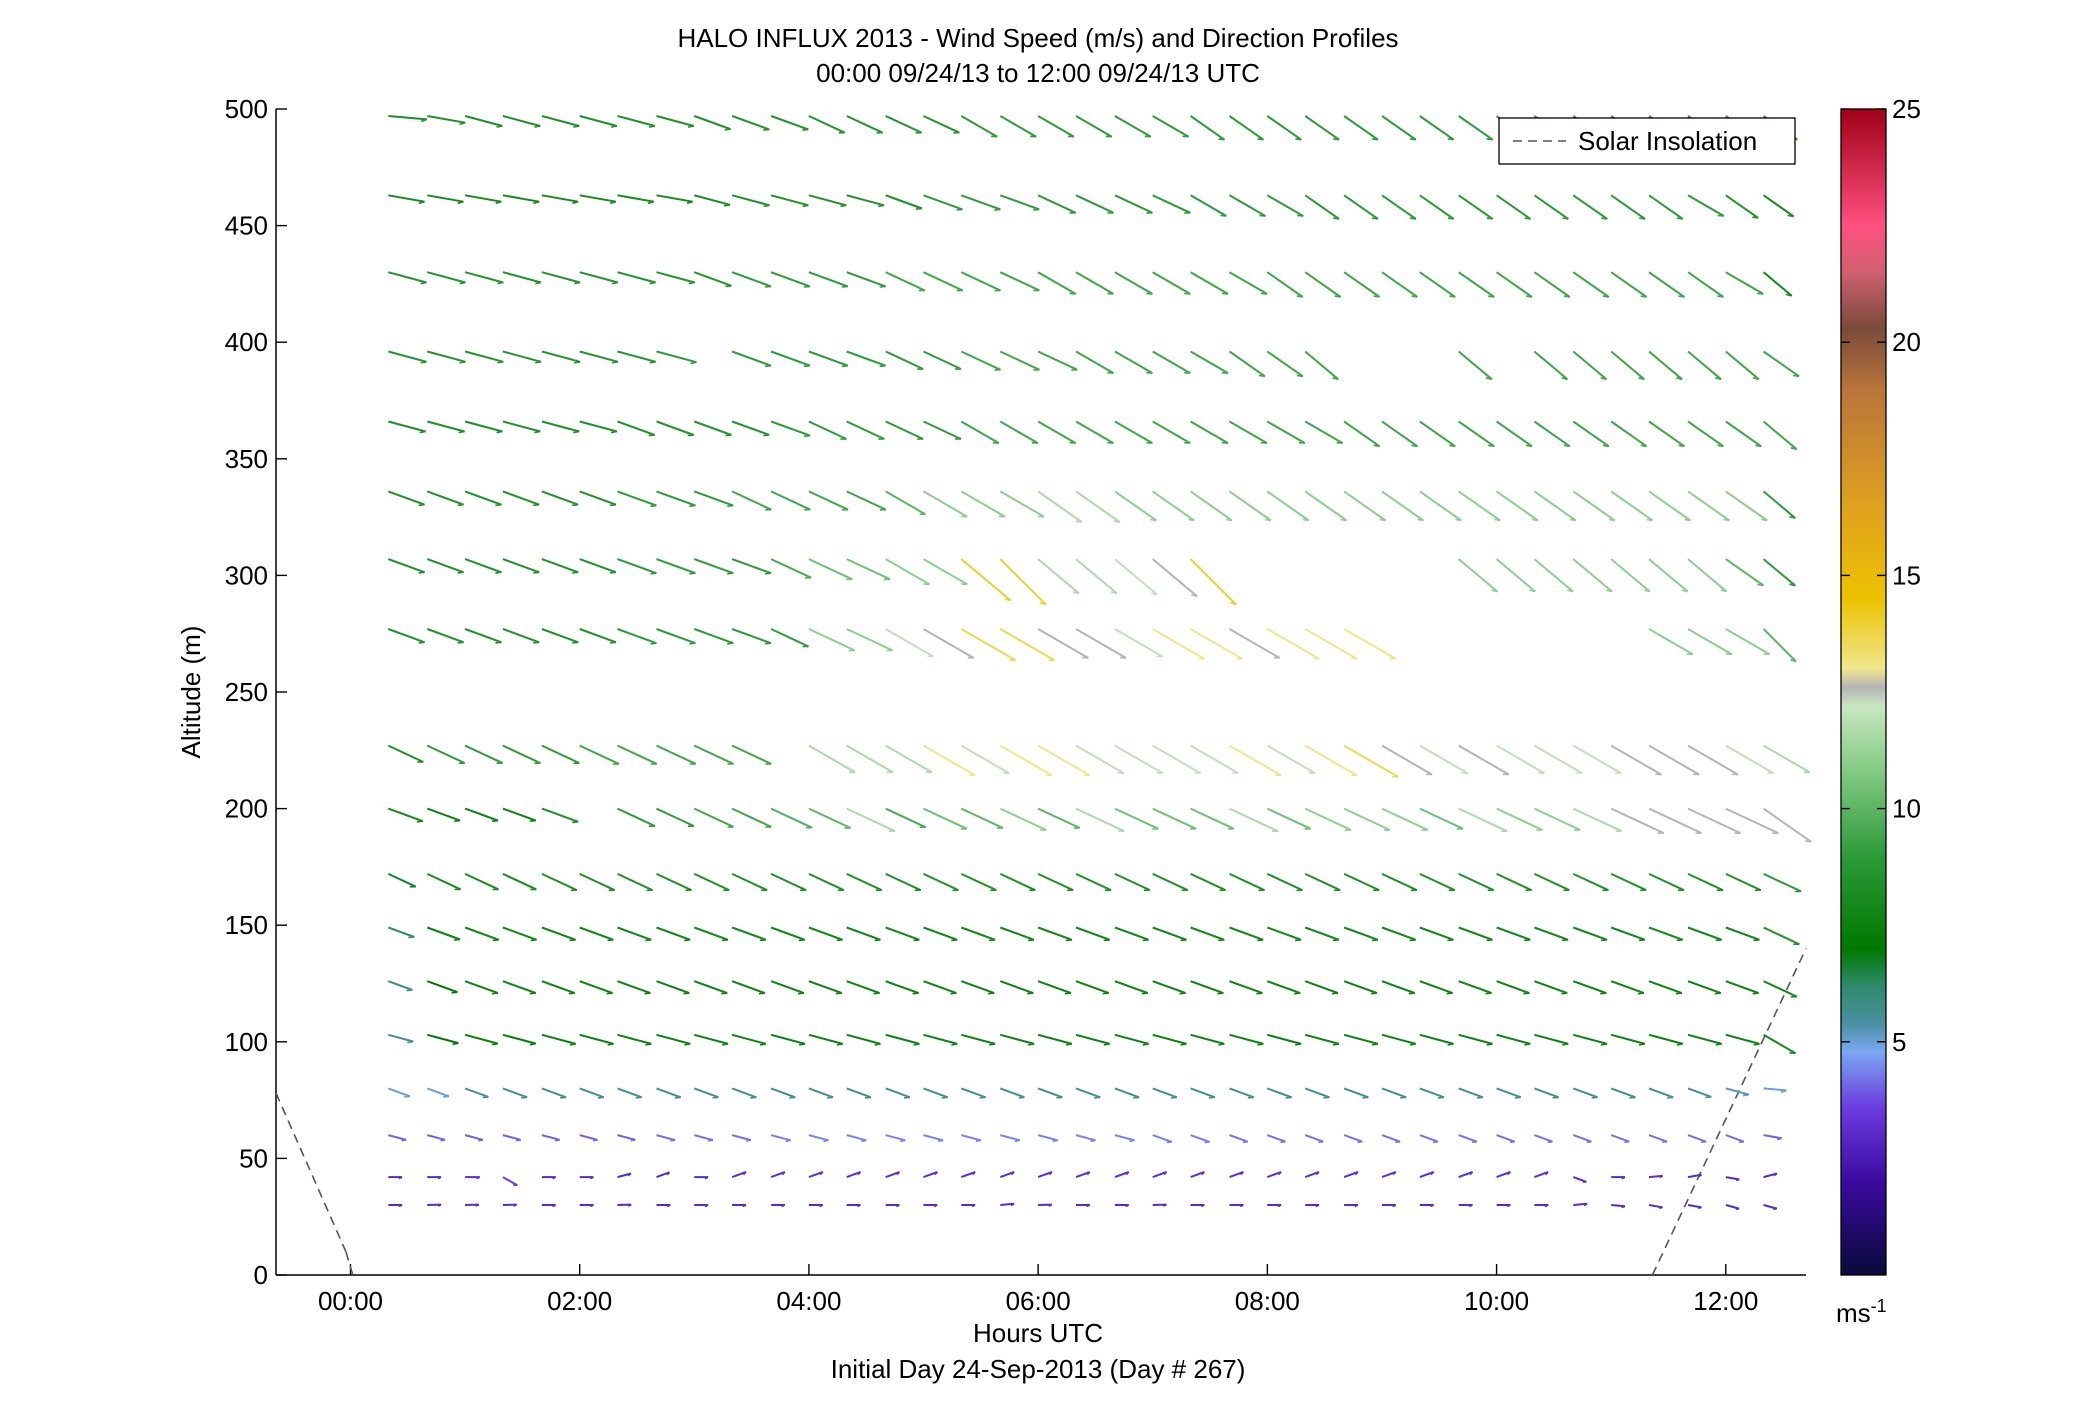  What do you see at coordinates (253, 1158) in the screenshot?
I see `y-tick-label: 50` at bounding box center [253, 1158].